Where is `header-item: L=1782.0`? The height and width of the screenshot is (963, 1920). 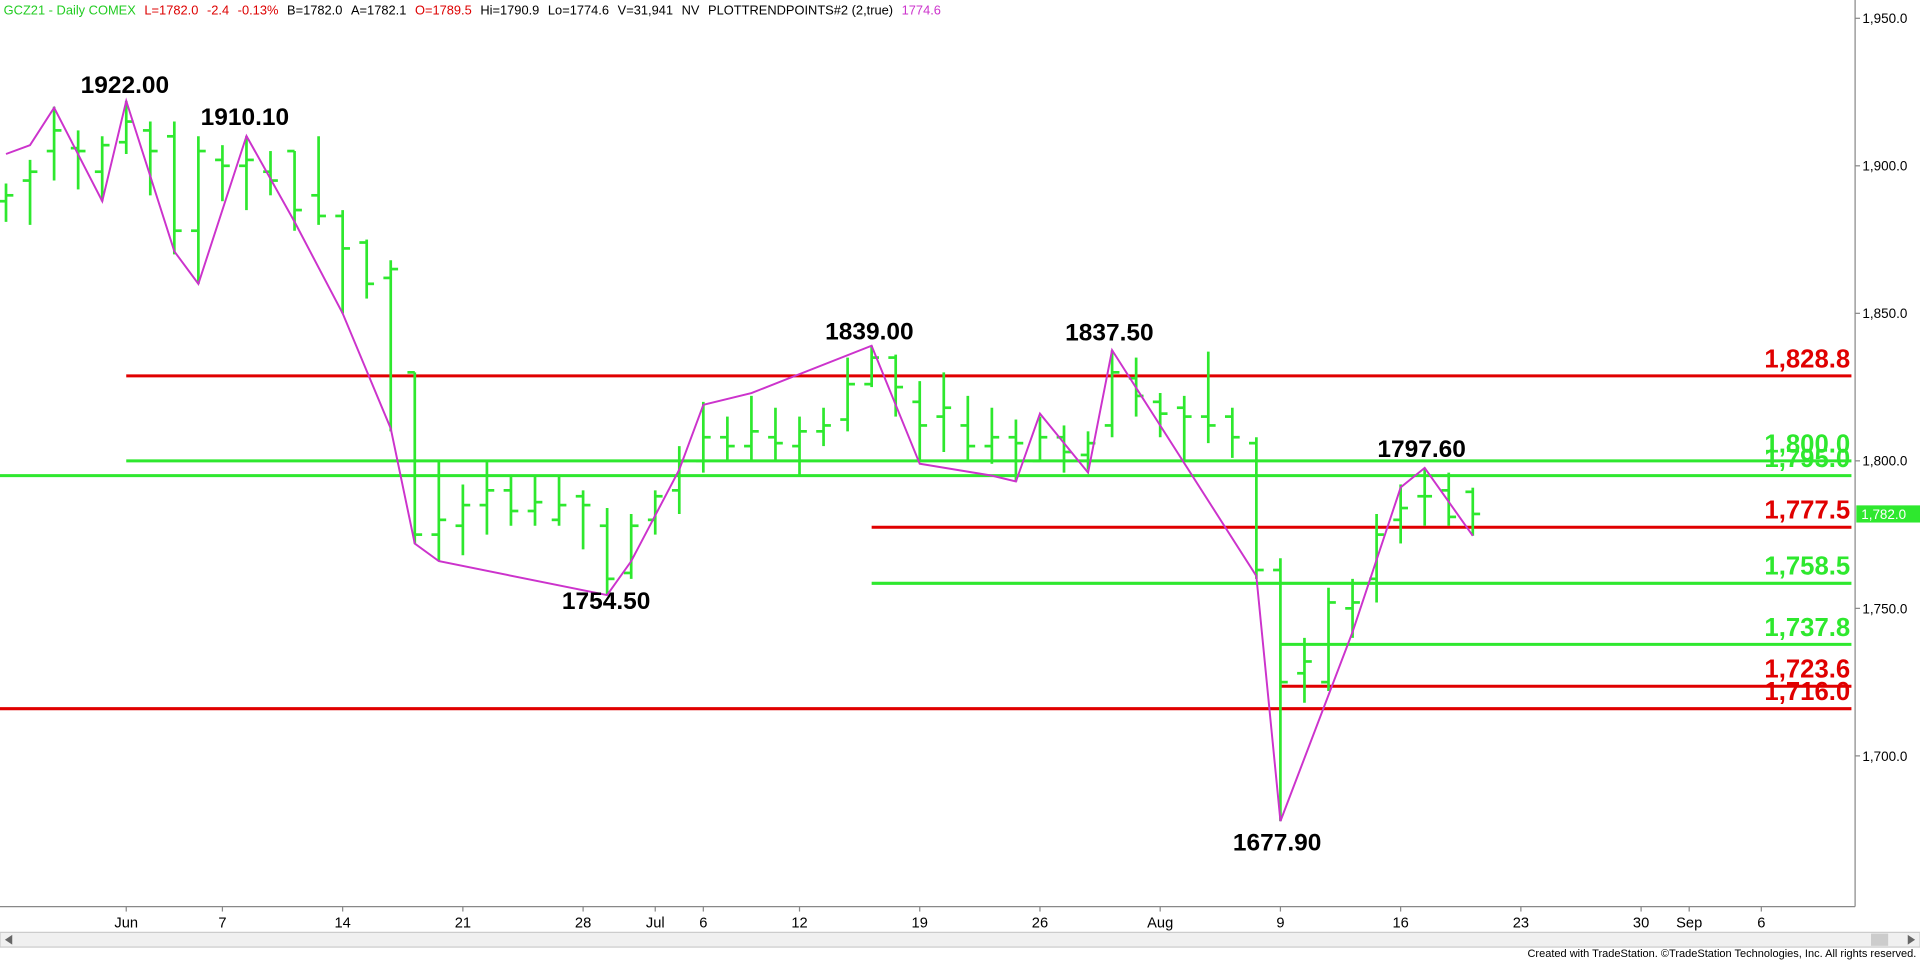 header-item: L=1782.0 is located at coordinates (171, 10).